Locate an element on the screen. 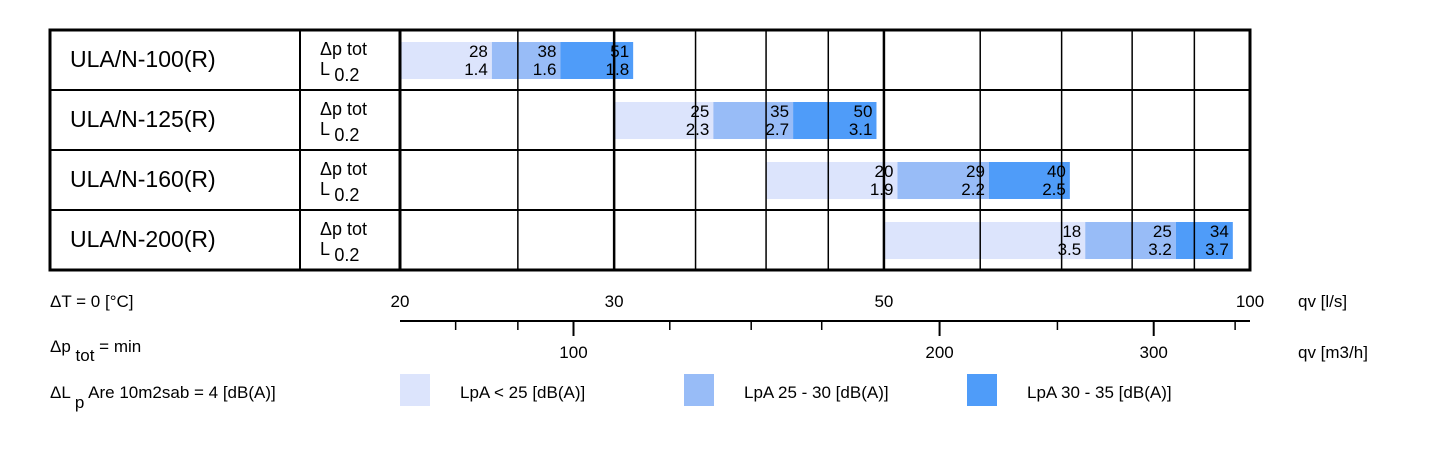  bar-label-l02: 2.7 is located at coordinates (777, 129).